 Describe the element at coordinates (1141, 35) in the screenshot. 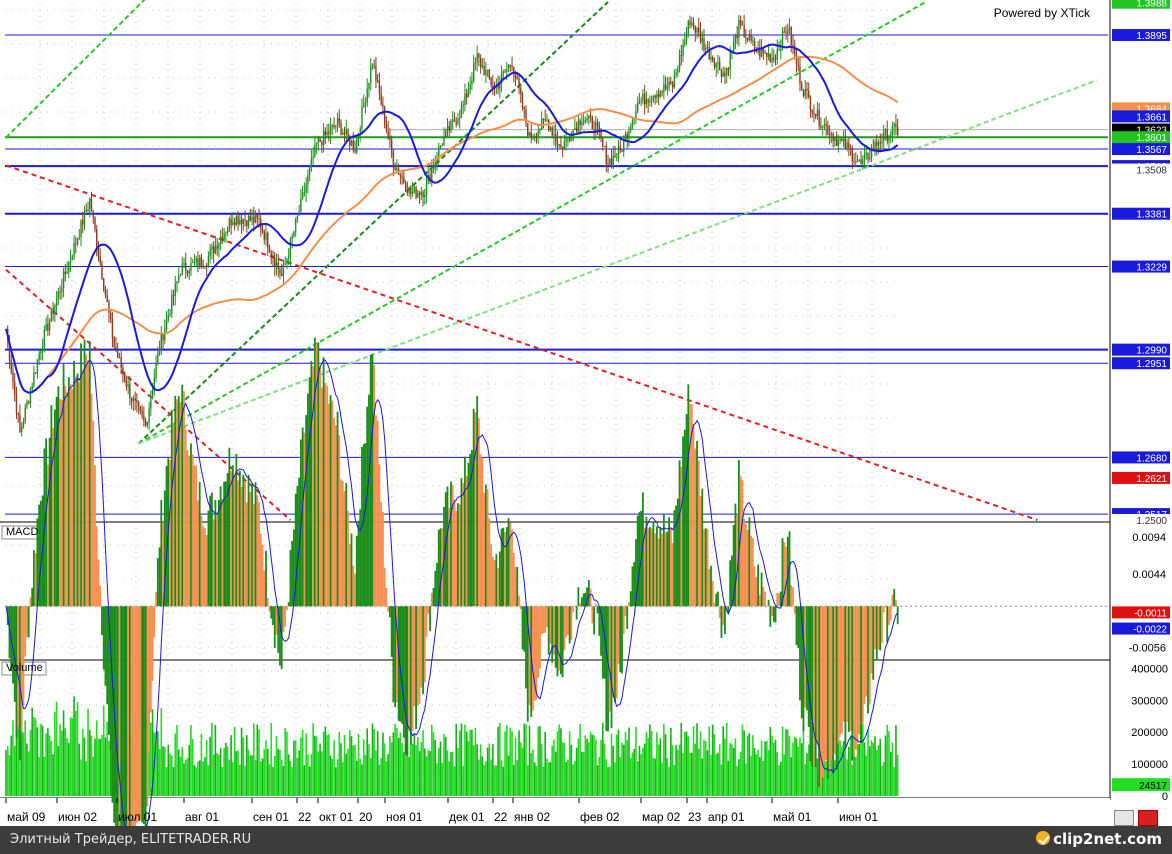

I see `price-label: 1.3895` at that location.